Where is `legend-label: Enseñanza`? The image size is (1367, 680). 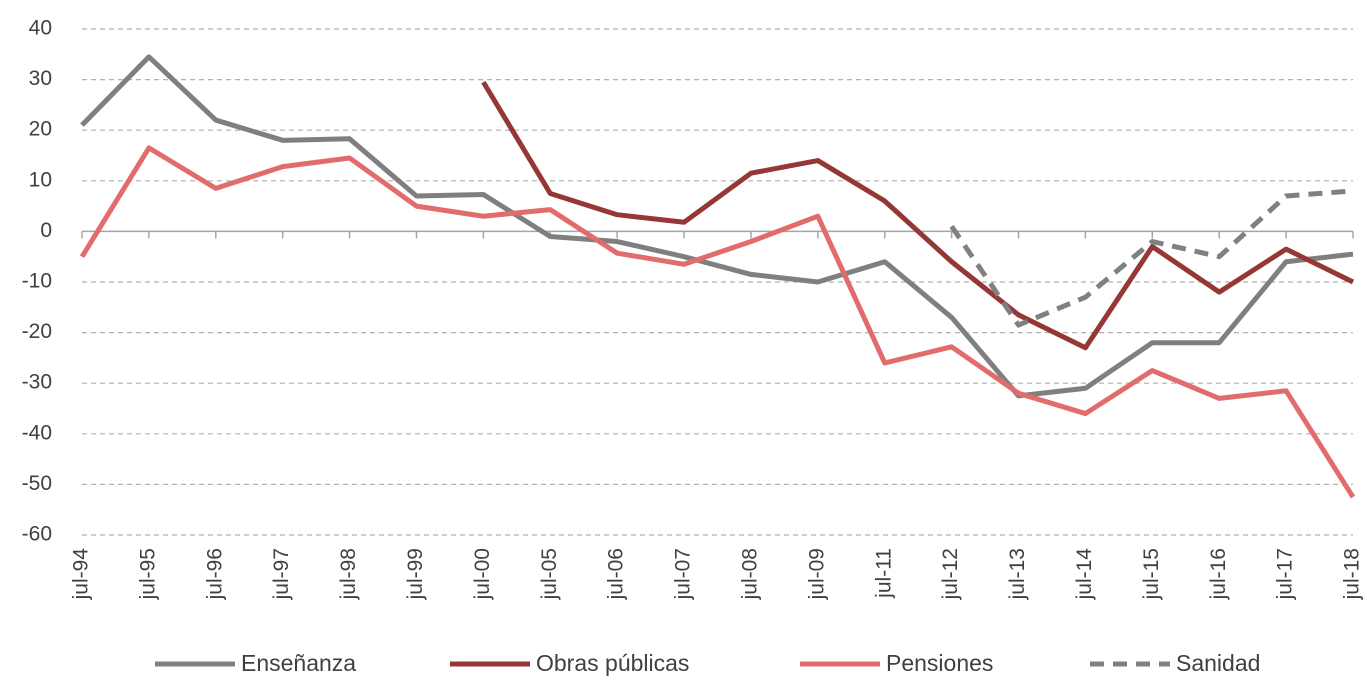 legend-label: Enseñanza is located at coordinates (298, 663).